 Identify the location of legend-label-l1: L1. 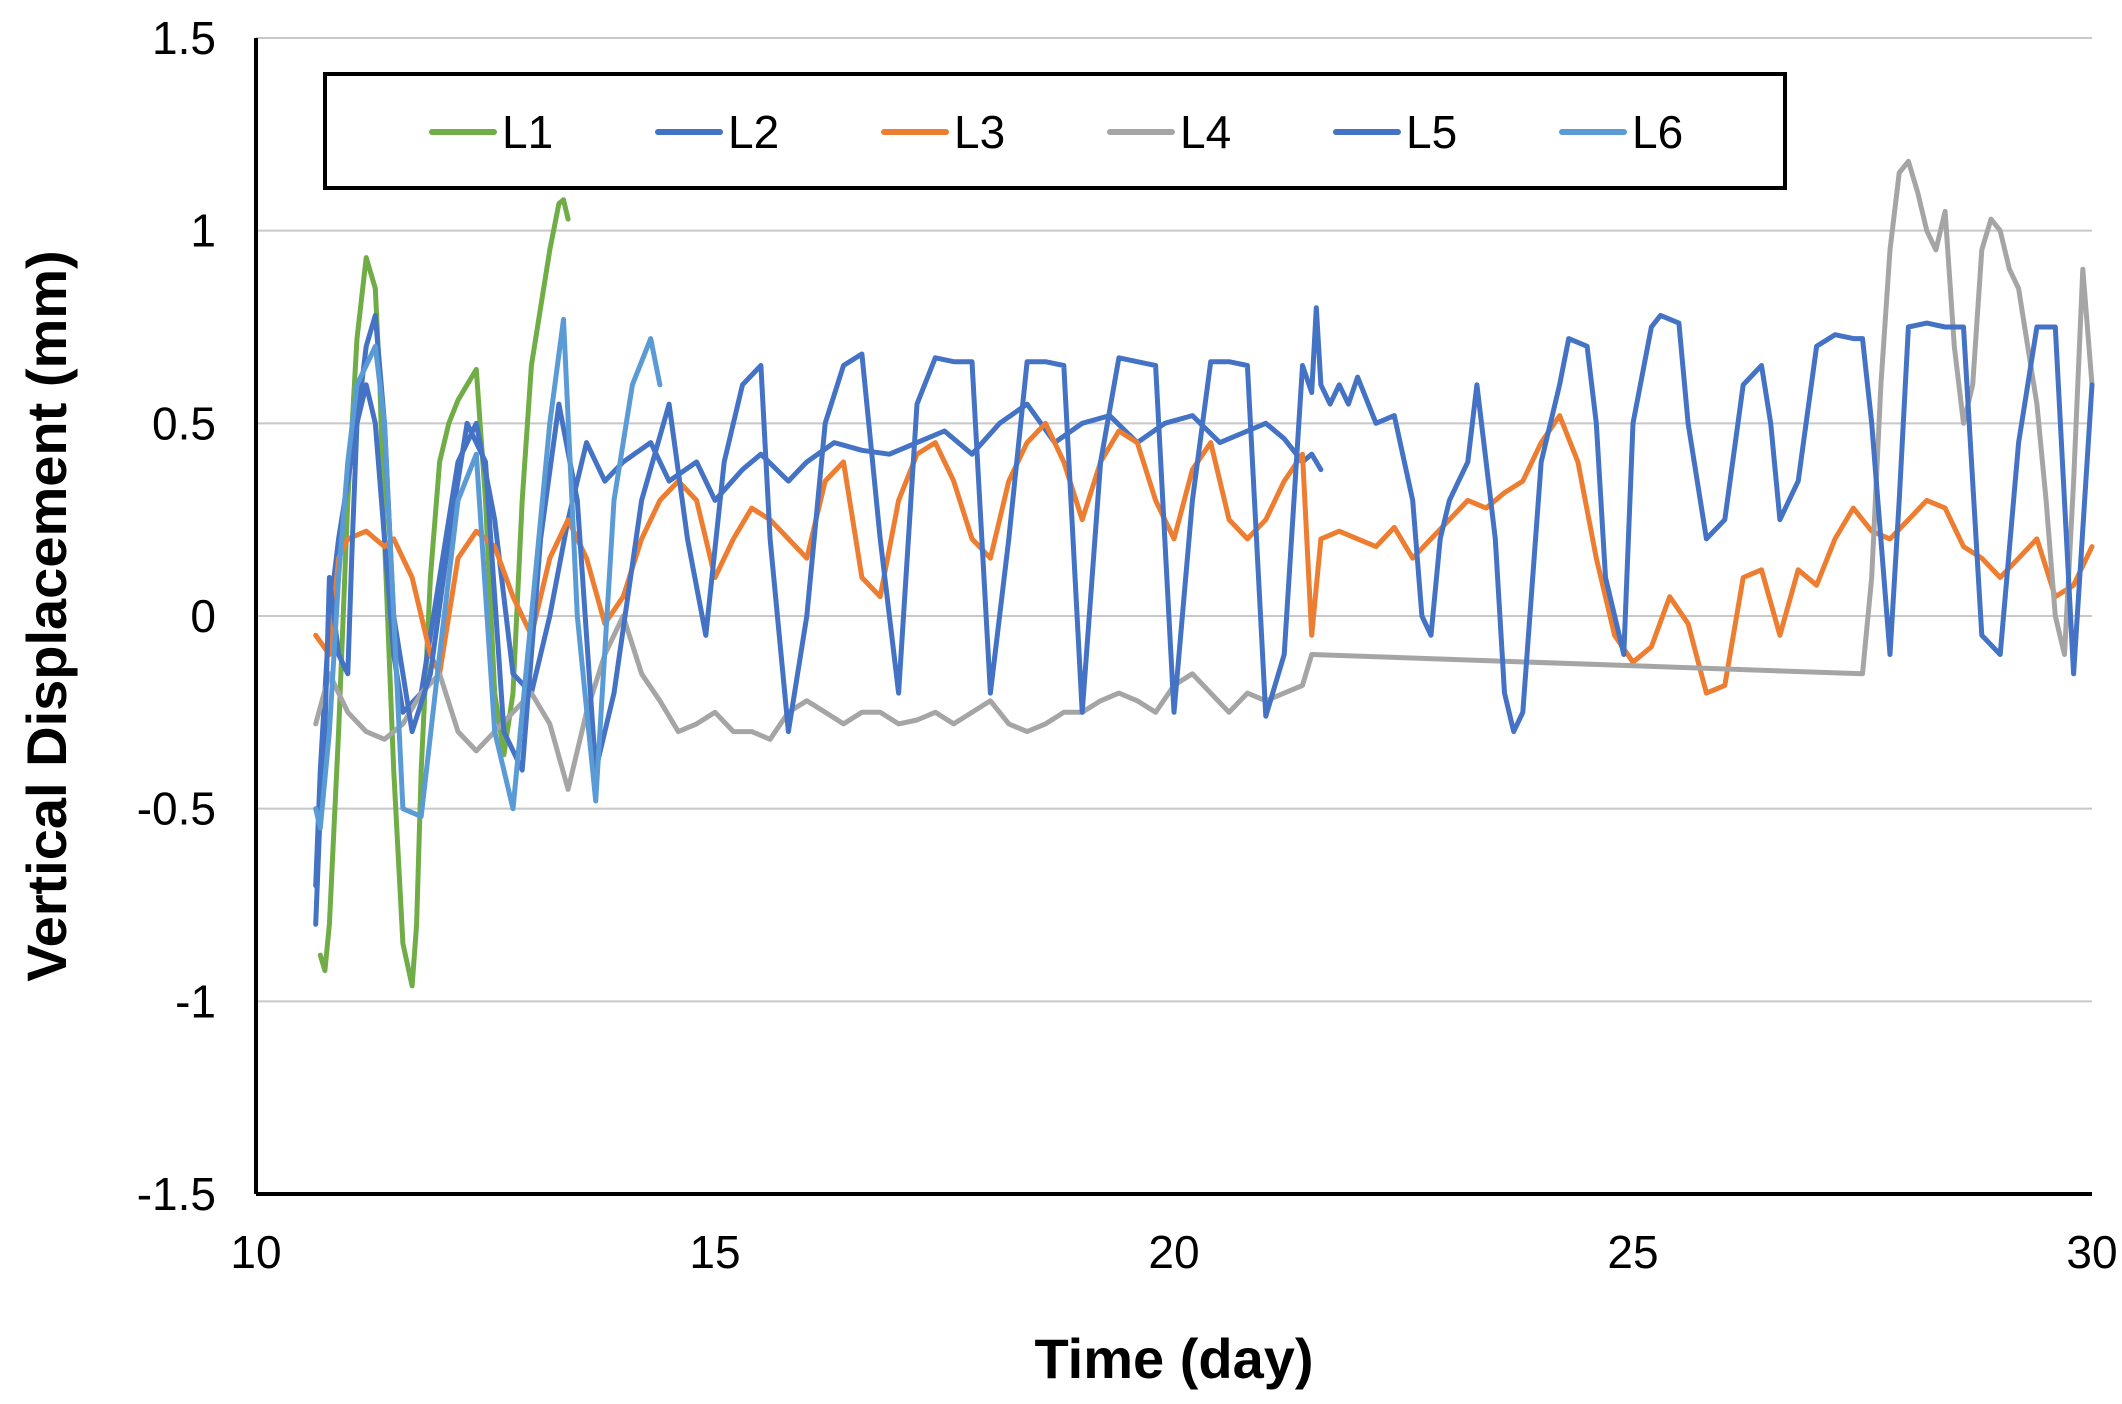
(527, 132).